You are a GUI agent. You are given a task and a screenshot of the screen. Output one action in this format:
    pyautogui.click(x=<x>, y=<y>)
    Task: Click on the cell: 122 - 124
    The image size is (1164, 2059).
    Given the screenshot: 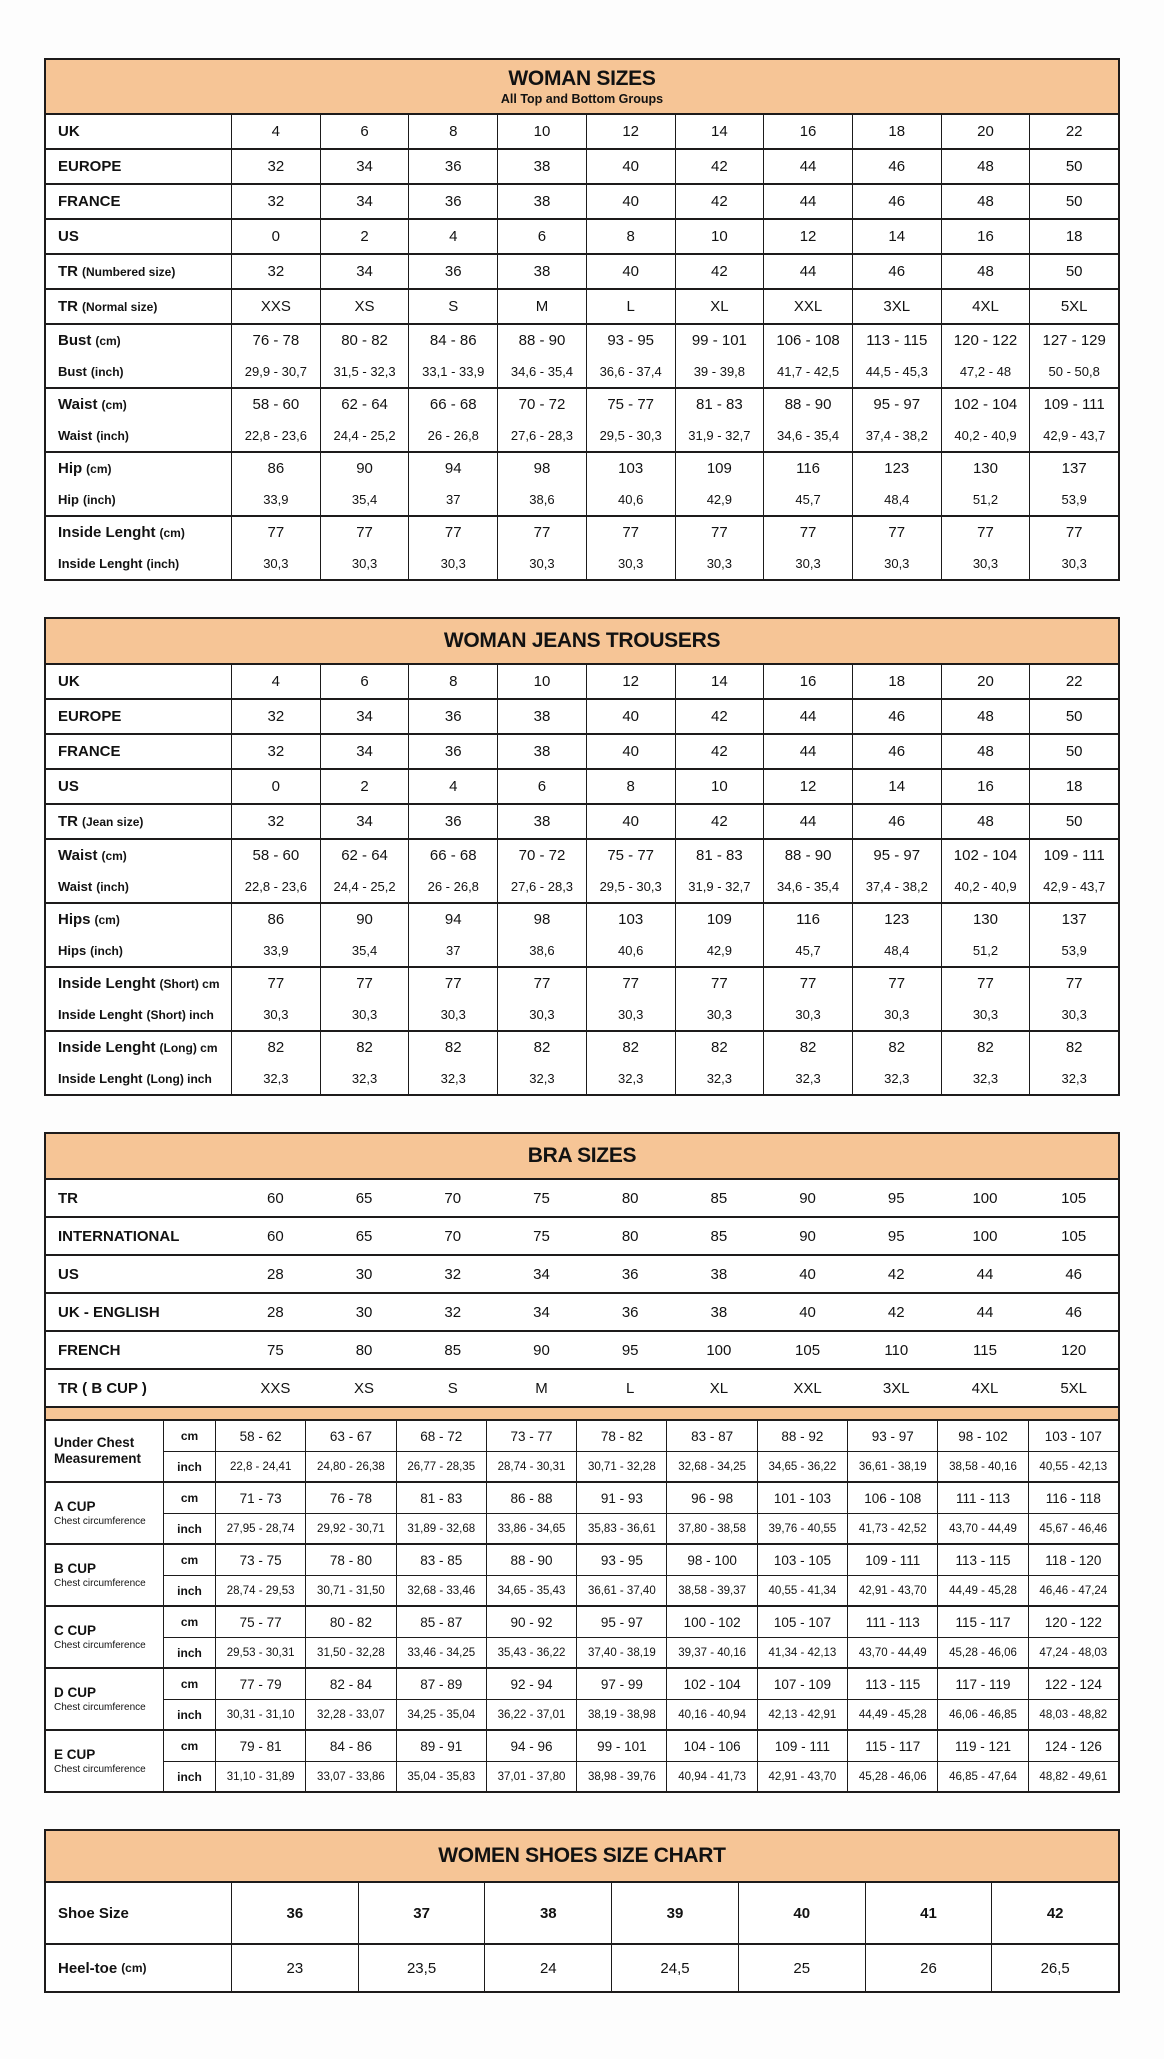 What is the action you would take?
    pyautogui.click(x=1072, y=1684)
    